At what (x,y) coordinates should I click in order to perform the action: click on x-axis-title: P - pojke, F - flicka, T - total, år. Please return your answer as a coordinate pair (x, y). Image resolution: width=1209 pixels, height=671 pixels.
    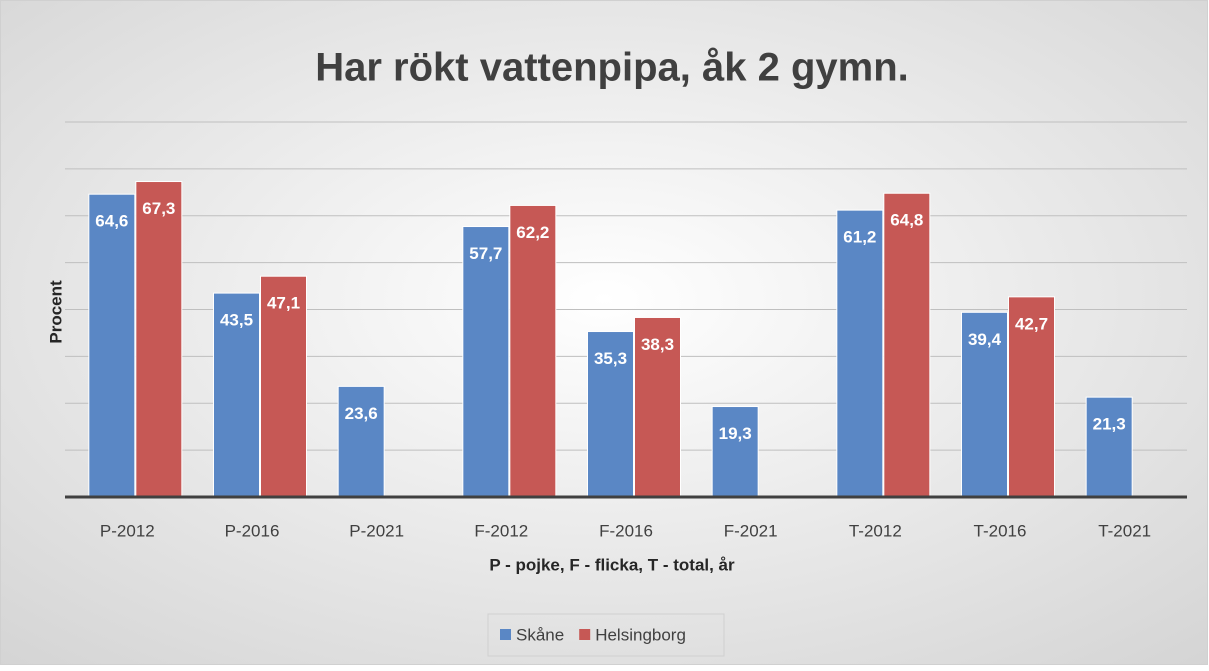
    Looking at the image, I should click on (612, 564).